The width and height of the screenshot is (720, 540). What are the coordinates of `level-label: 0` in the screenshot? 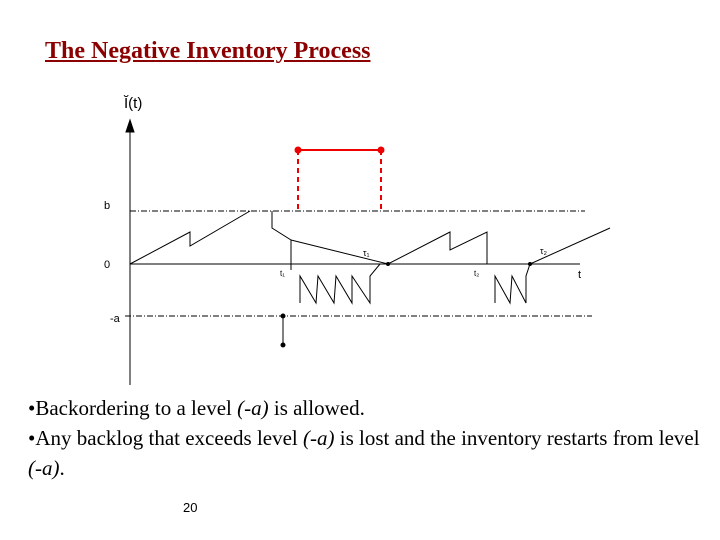 It's located at (107, 265).